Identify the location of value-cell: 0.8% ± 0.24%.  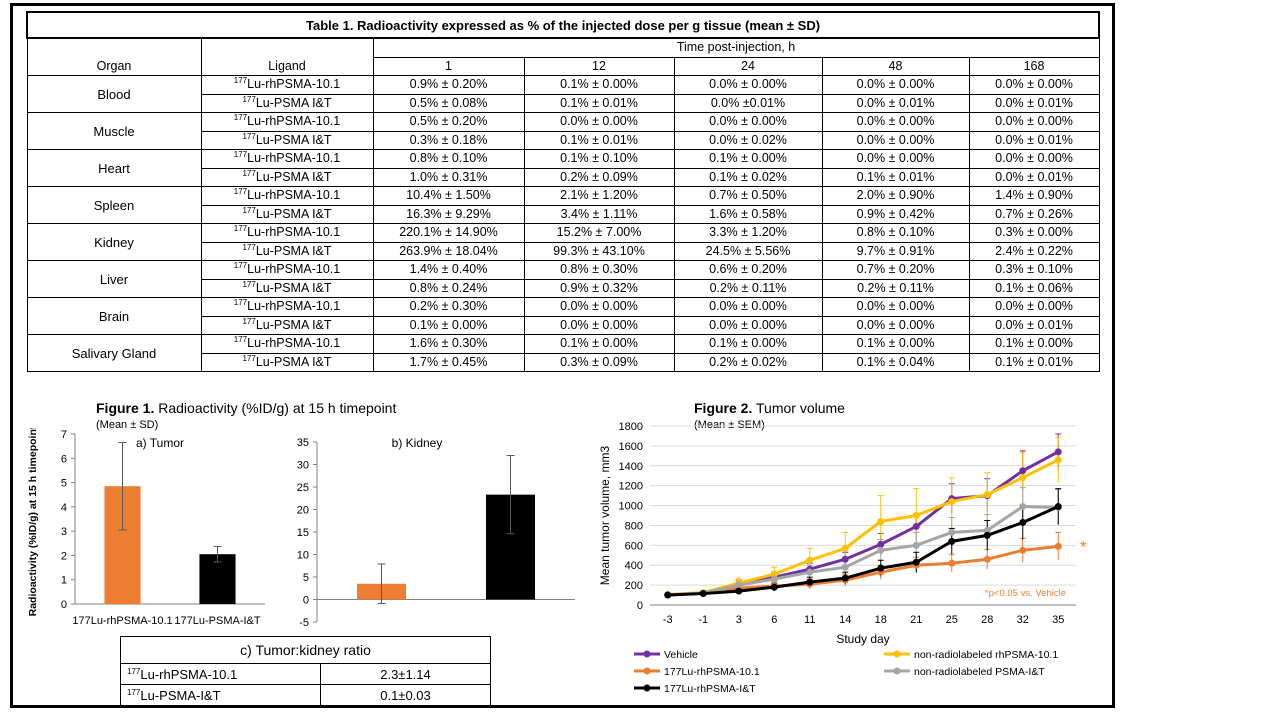
(448, 288).